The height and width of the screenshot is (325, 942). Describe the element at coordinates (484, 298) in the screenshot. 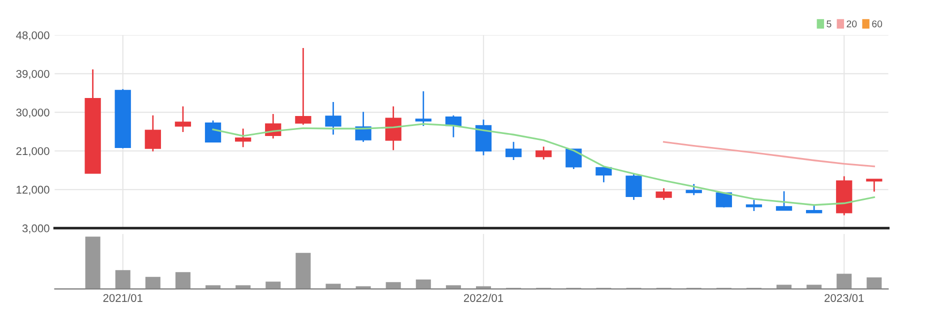

I see `x-tick-label: 2022/01` at that location.